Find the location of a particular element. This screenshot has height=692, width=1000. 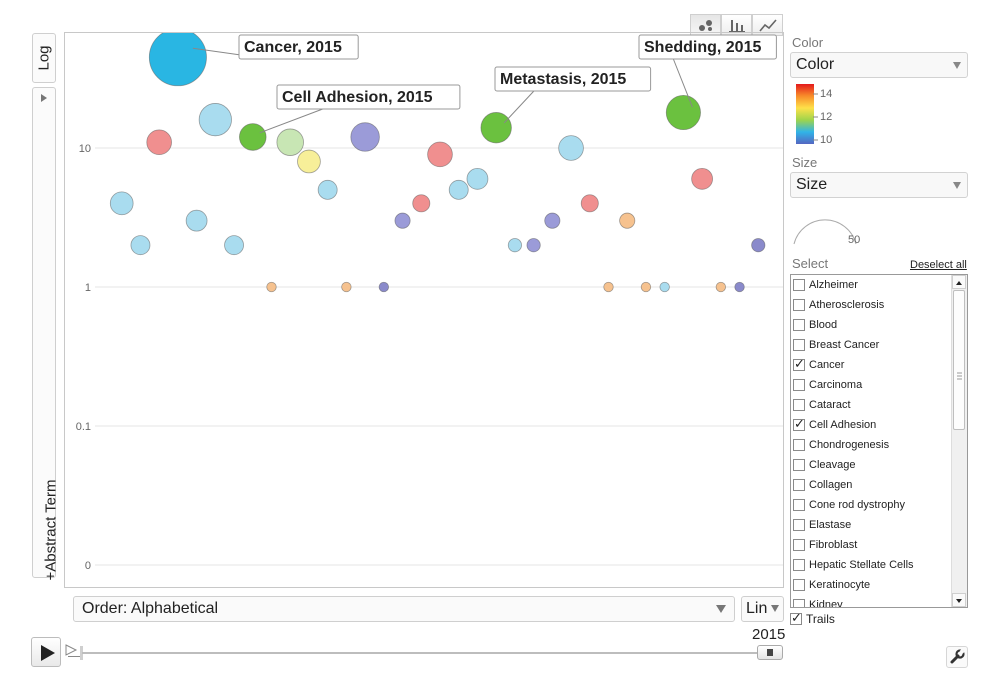

select-list-item: Cleavage is located at coordinates (824, 465).